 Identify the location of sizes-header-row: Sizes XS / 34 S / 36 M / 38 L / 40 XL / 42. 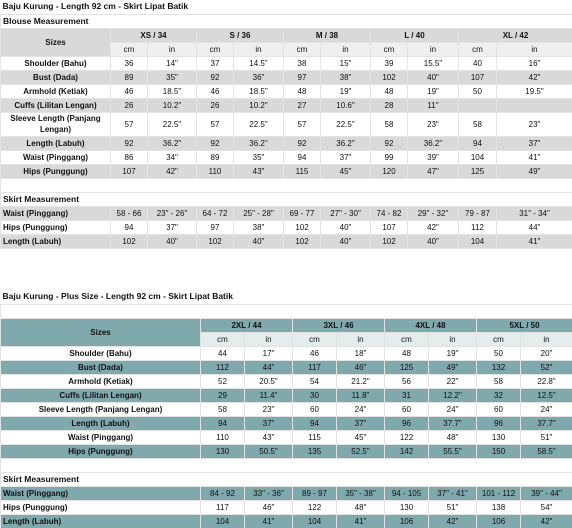
(286, 42).